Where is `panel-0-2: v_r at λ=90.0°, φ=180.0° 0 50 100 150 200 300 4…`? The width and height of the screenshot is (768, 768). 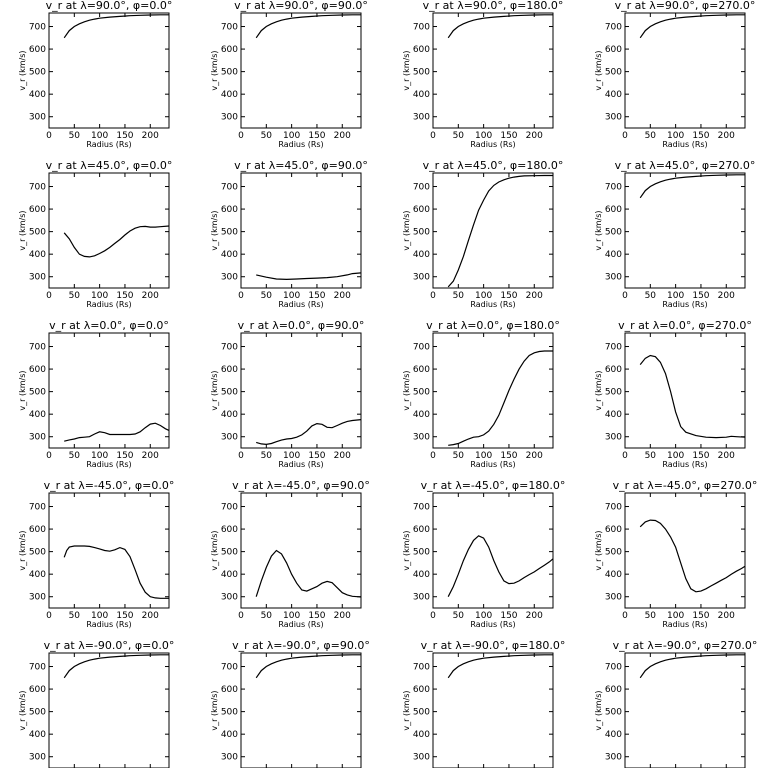 panel-0-2: v_r at λ=90.0°, φ=180.0° 0 50 100 150 200 300 4… is located at coordinates (482, 74).